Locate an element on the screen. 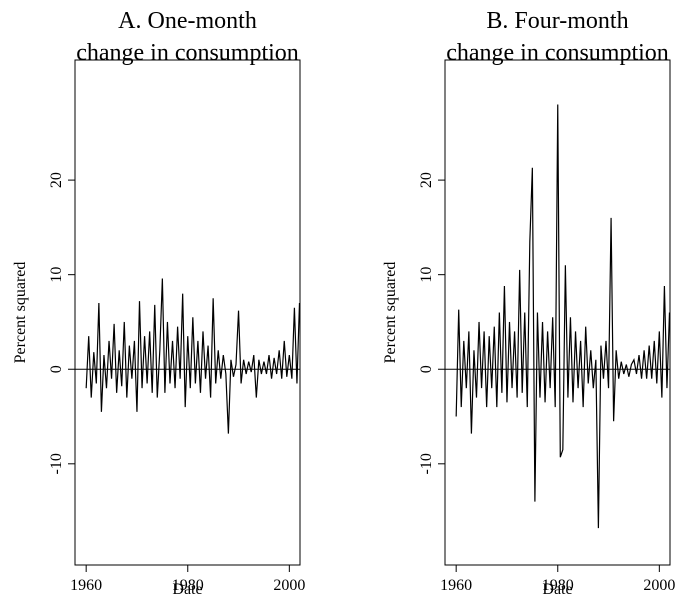 The image size is (696, 599). data-line is located at coordinates (193, 356).